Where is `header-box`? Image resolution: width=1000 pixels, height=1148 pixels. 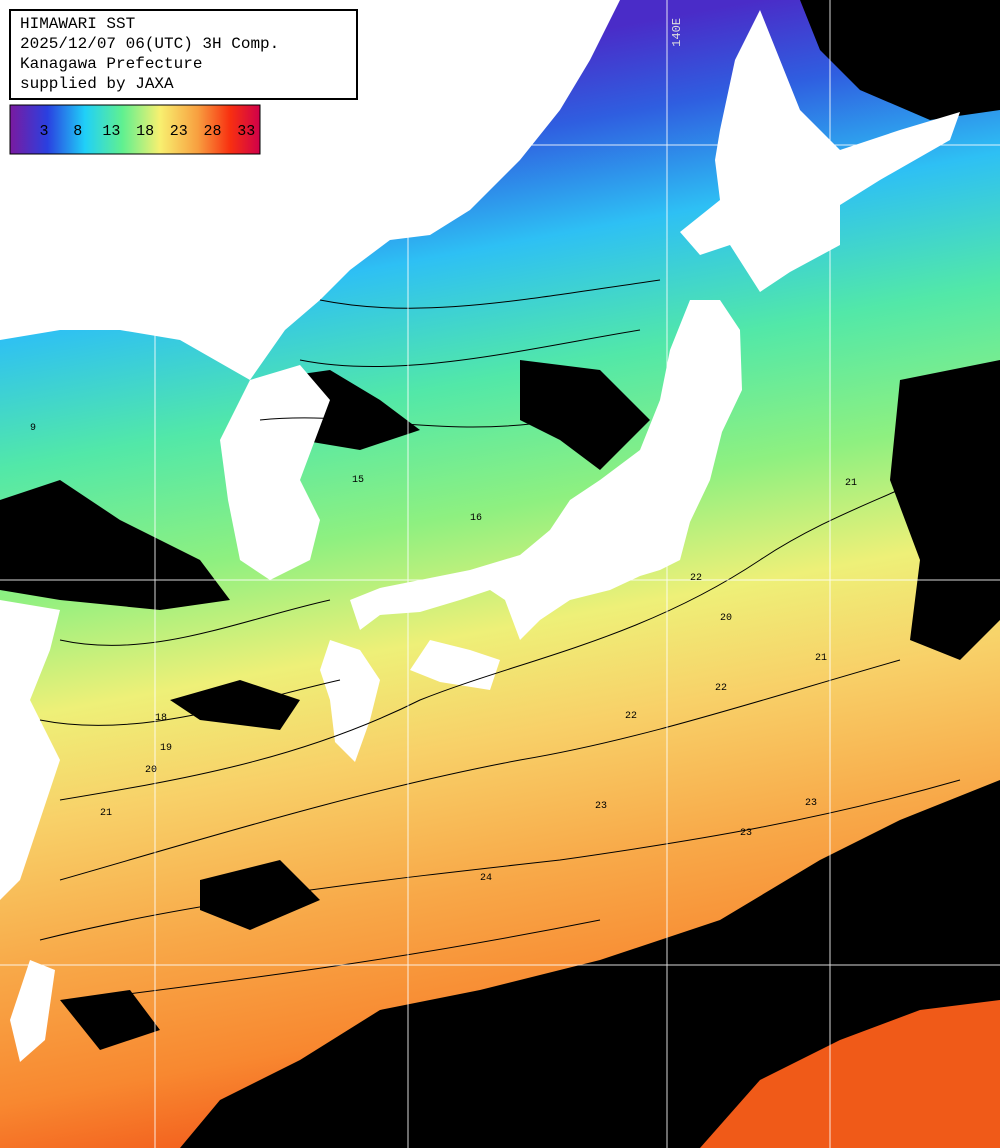 header-box is located at coordinates (183, 54).